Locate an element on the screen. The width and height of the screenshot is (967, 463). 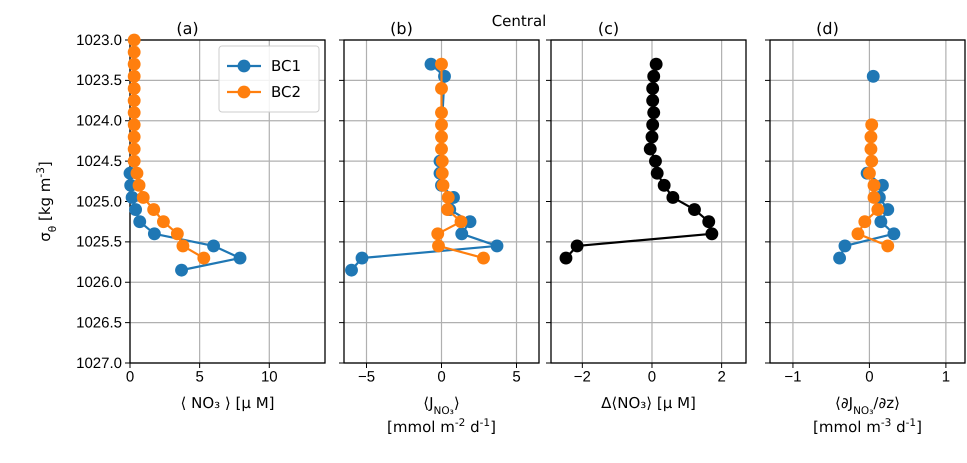
chart-title: (b) is located at coordinates (401, 28).